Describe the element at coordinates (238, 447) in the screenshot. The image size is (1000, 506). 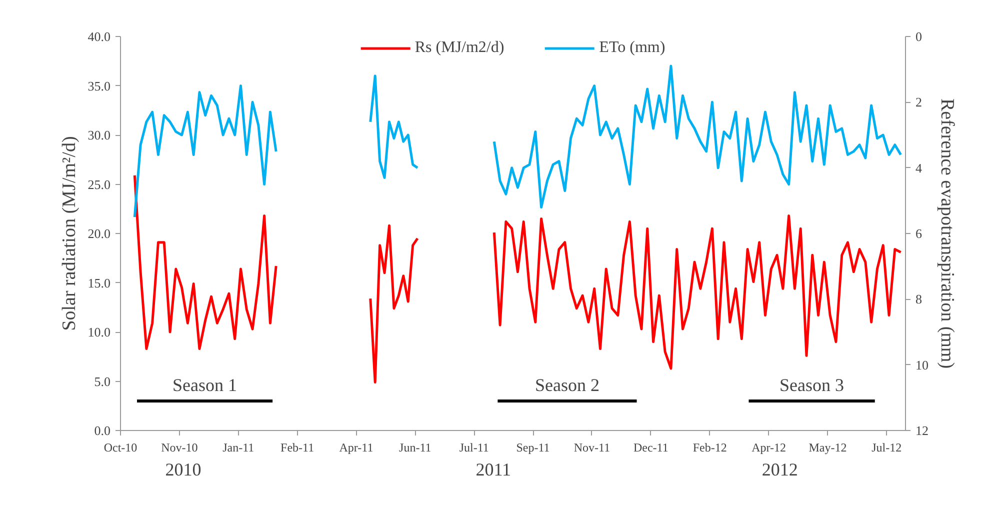
I see `x-tick-label: Jan-11` at that location.